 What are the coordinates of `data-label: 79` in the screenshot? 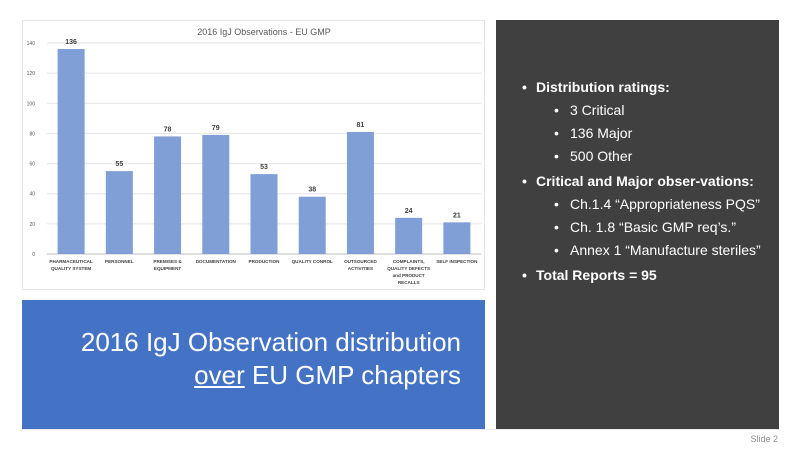 It's located at (216, 128).